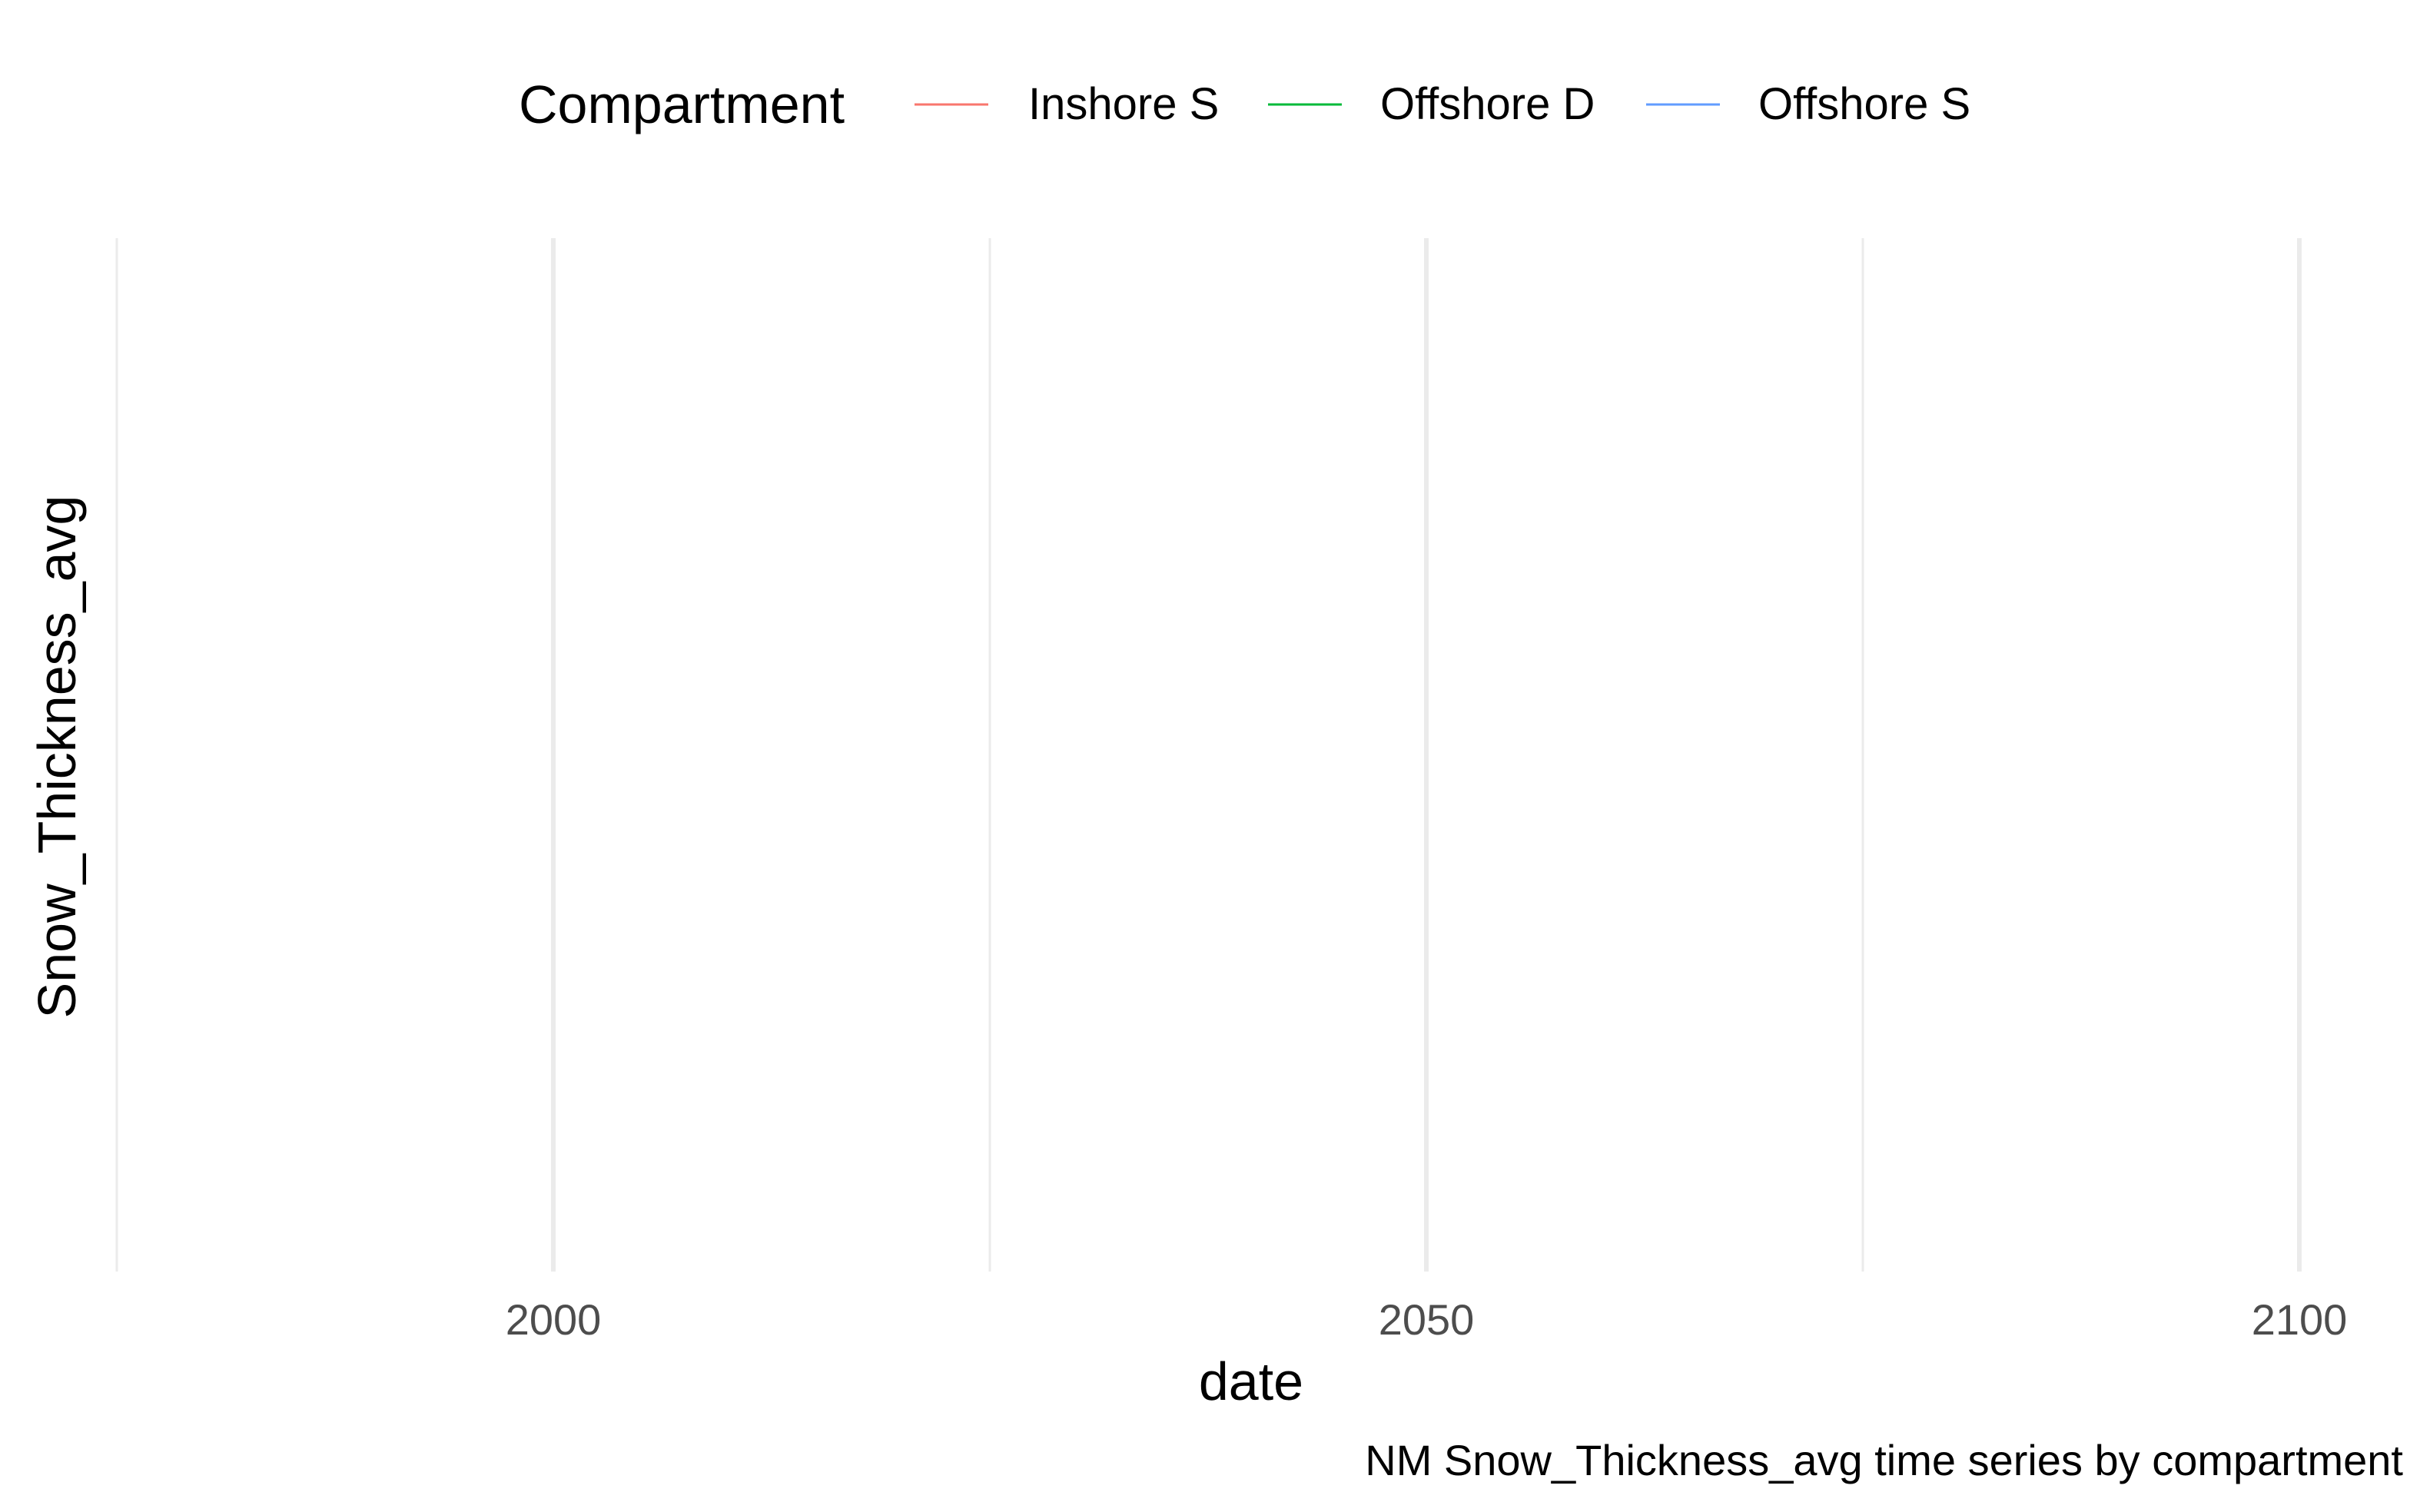  I want to click on legend-title: Compartment, so click(682, 104).